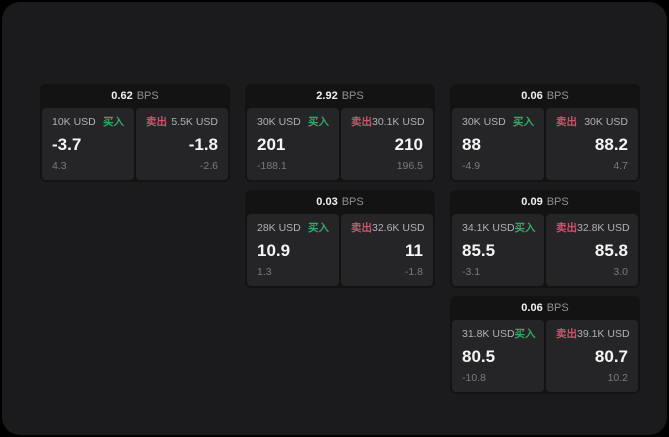  What do you see at coordinates (293, 250) in the screenshot?
I see `buy-quote-panel: 28K USD 买入 10.9 1.3` at bounding box center [293, 250].